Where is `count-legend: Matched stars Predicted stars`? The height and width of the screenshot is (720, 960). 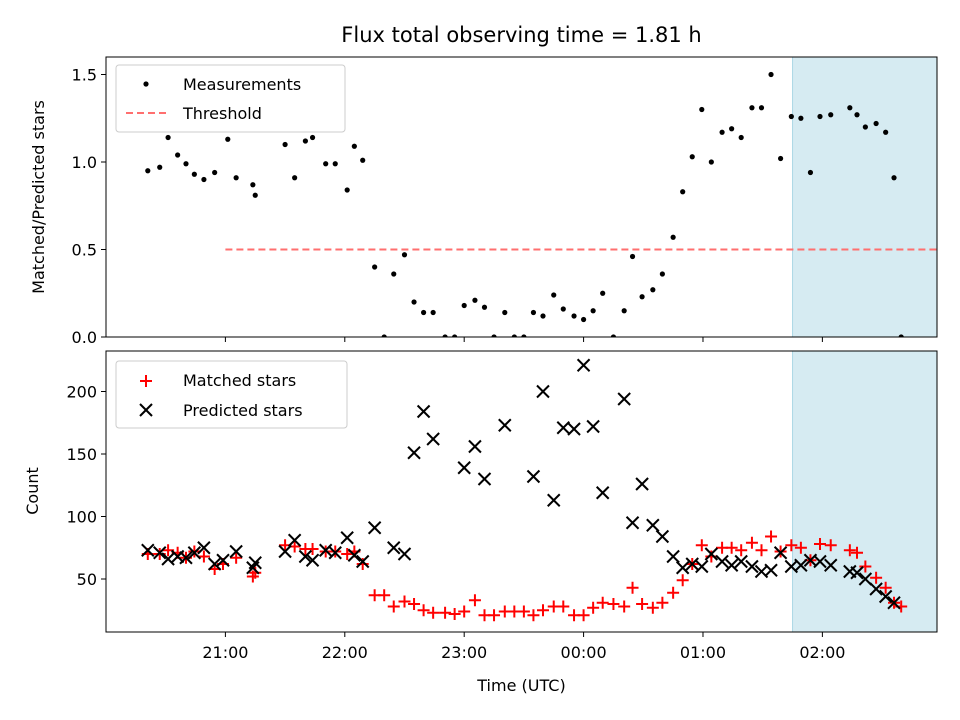 count-legend: Matched stars Predicted stars is located at coordinates (231, 394).